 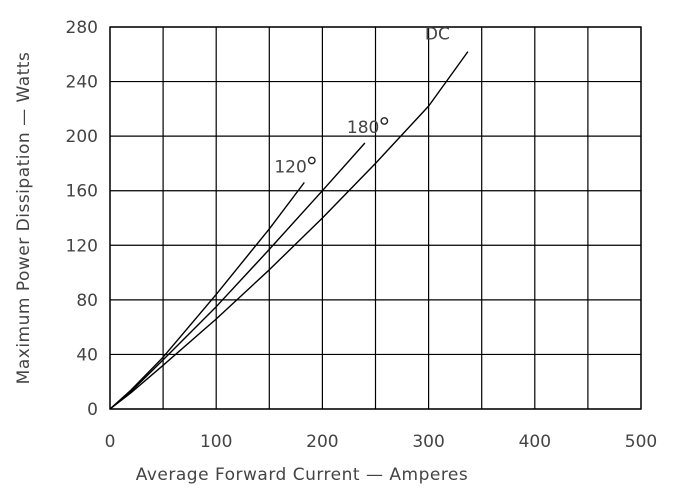 I want to click on y-tick-label: 80, so click(x=87, y=301).